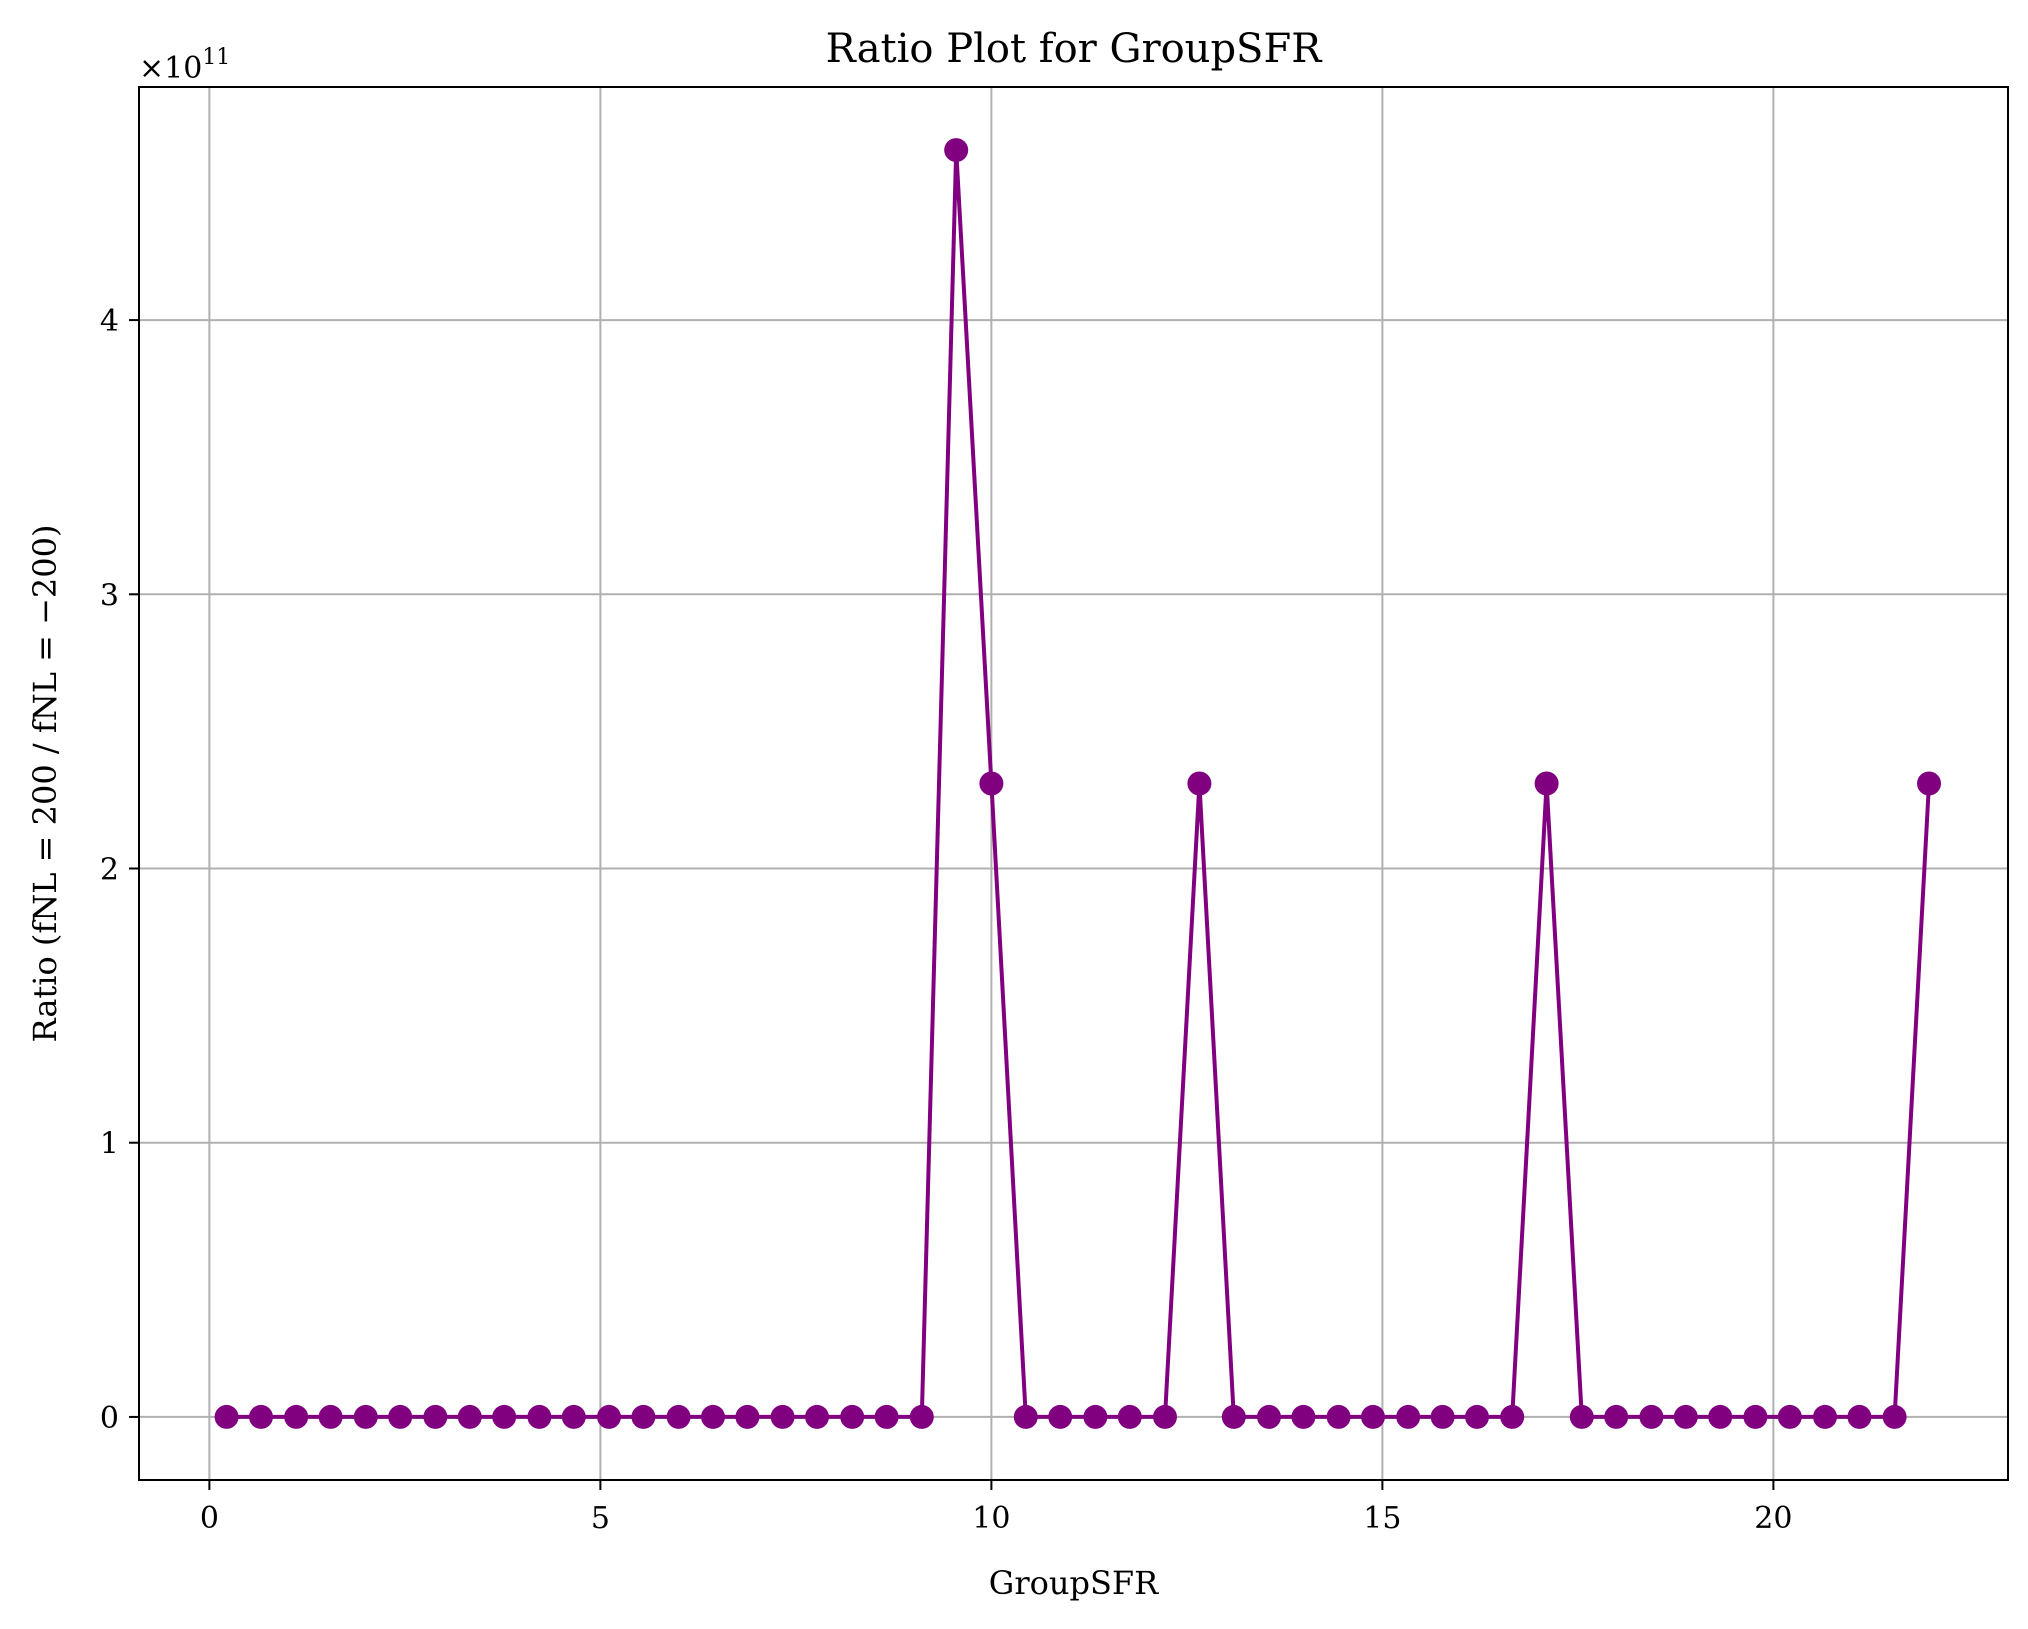  What do you see at coordinates (1773, 1518) in the screenshot?
I see `x-tick-label: 20` at bounding box center [1773, 1518].